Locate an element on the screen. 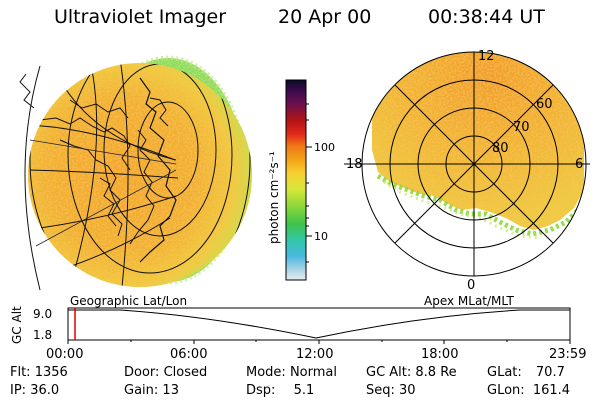 This screenshot has height=400, width=600. seq-value: 30 is located at coordinates (407, 390).